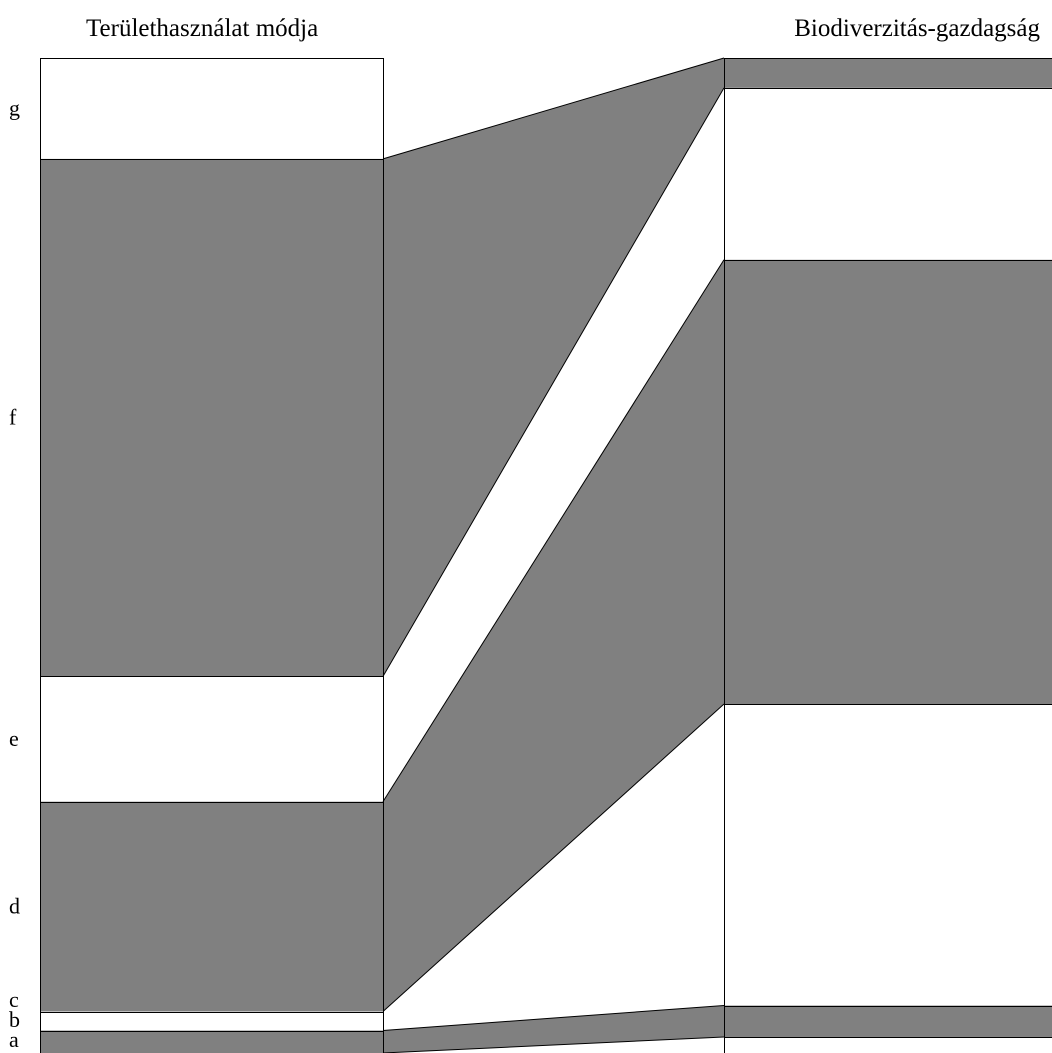  Describe the element at coordinates (211, 906) in the screenshot. I see `left-segment-d` at that location.